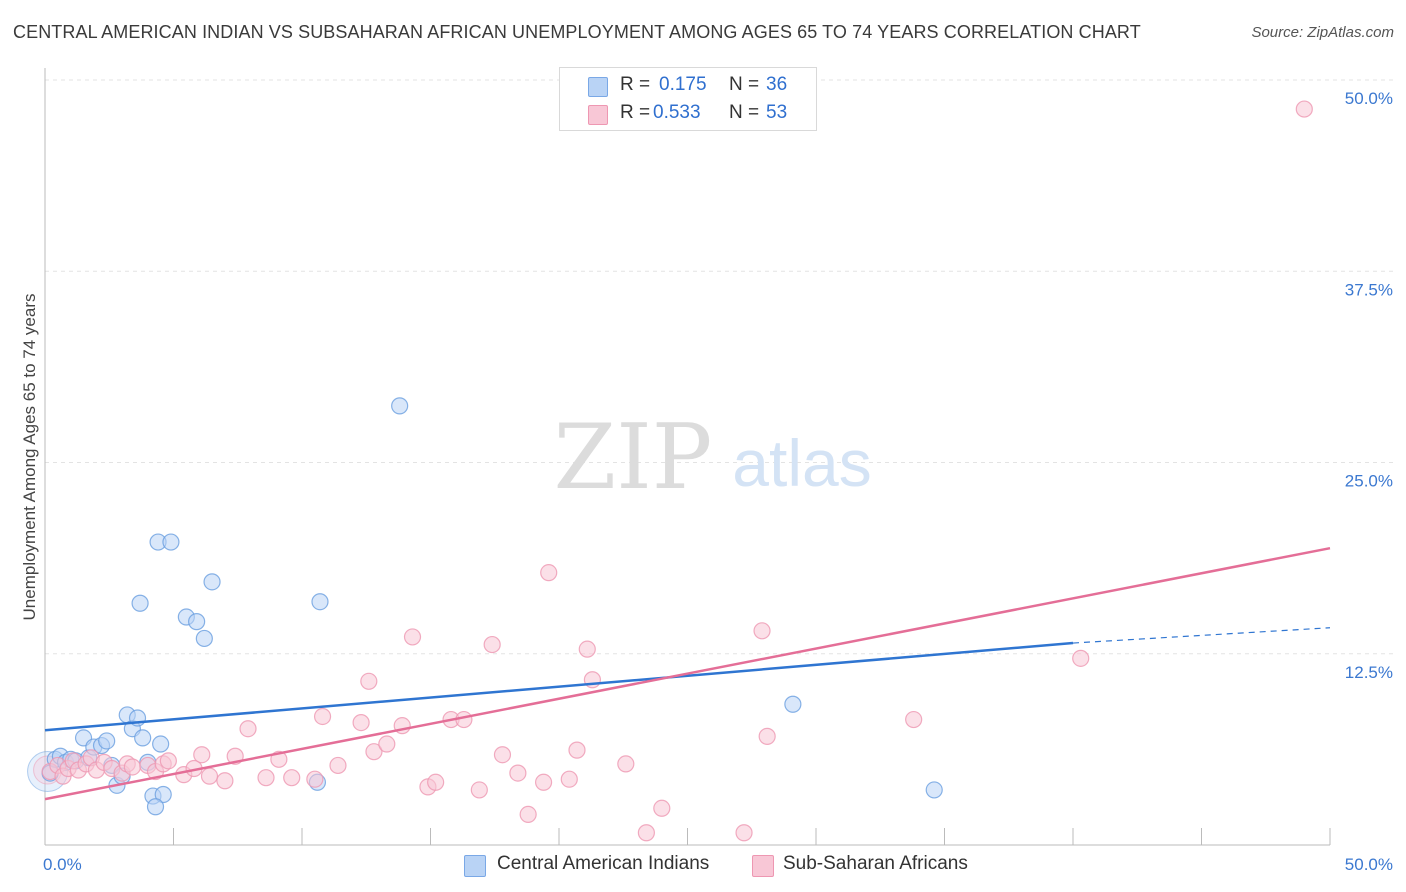 This screenshot has width=1406, height=892. Describe the element at coordinates (62, 864) in the screenshot. I see `x-tick-label-min: 0.0%` at that location.